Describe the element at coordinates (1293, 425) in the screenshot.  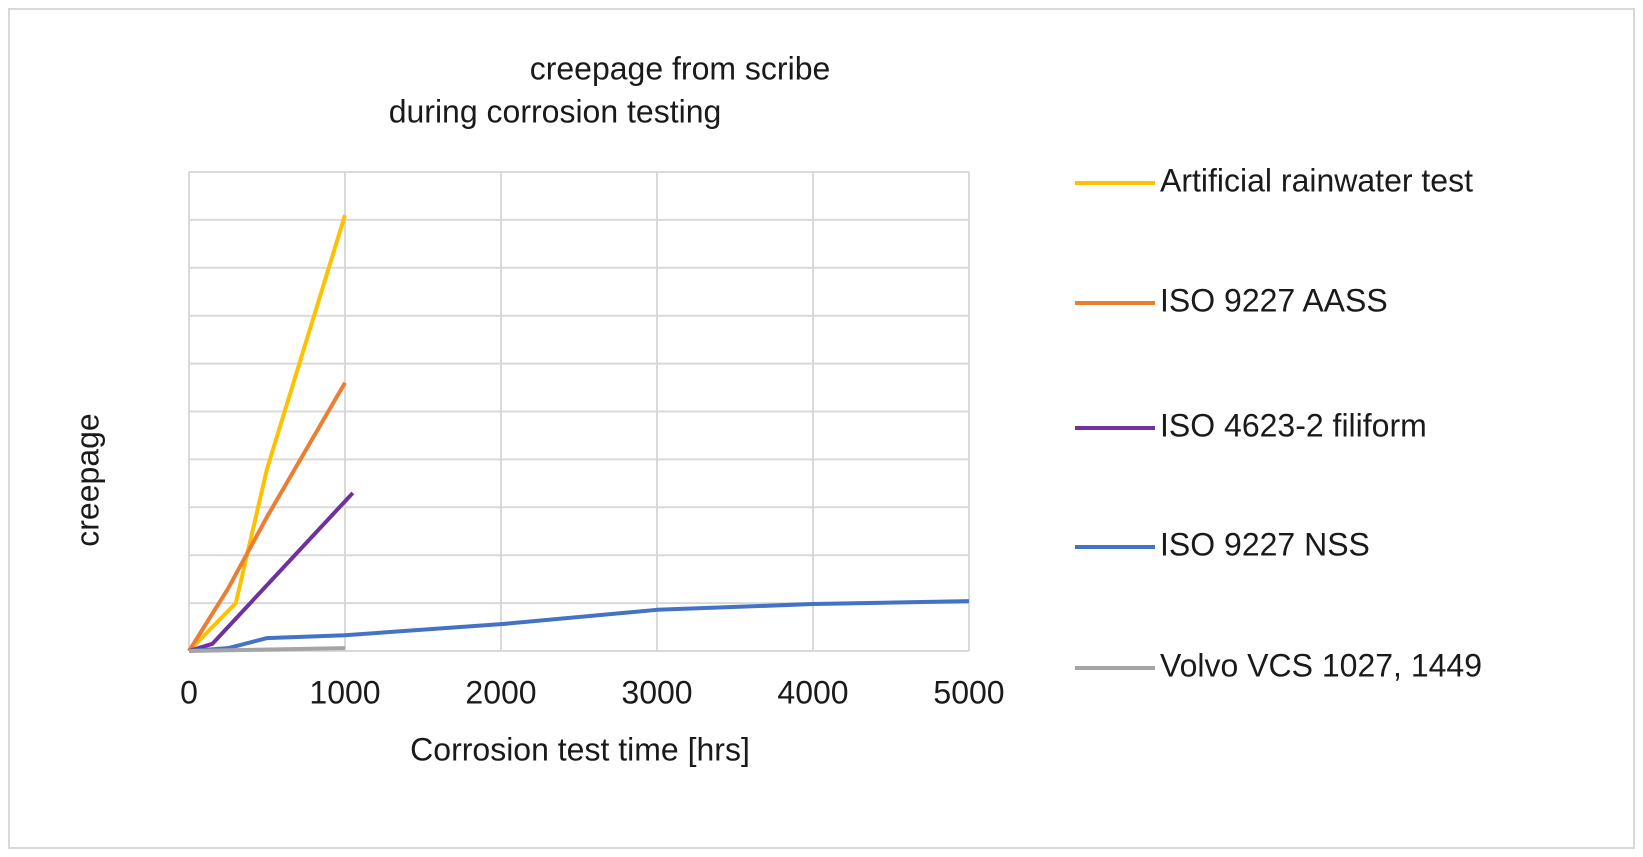
I see `legend-label: ISO 4623-2 filiform` at that location.